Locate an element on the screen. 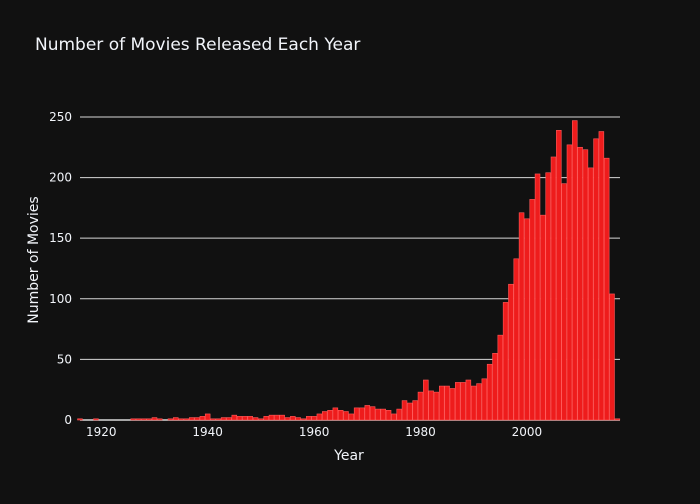 Image resolution: width=700 pixels, height=504 pixels. bar-1955 is located at coordinates (287, 419).